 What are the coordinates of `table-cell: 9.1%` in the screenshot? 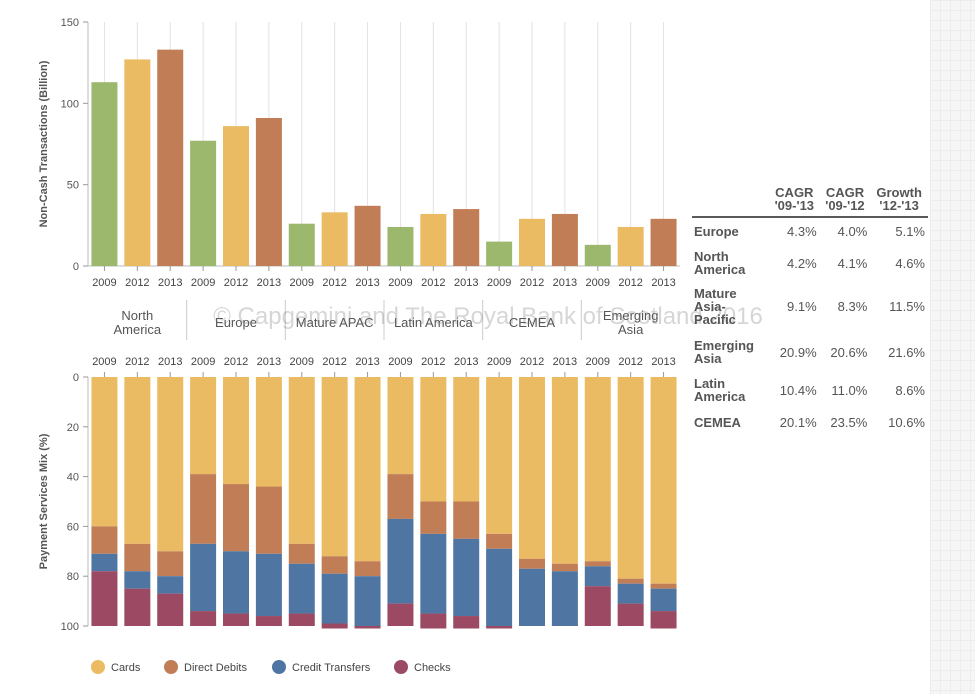 It's located at (802, 306).